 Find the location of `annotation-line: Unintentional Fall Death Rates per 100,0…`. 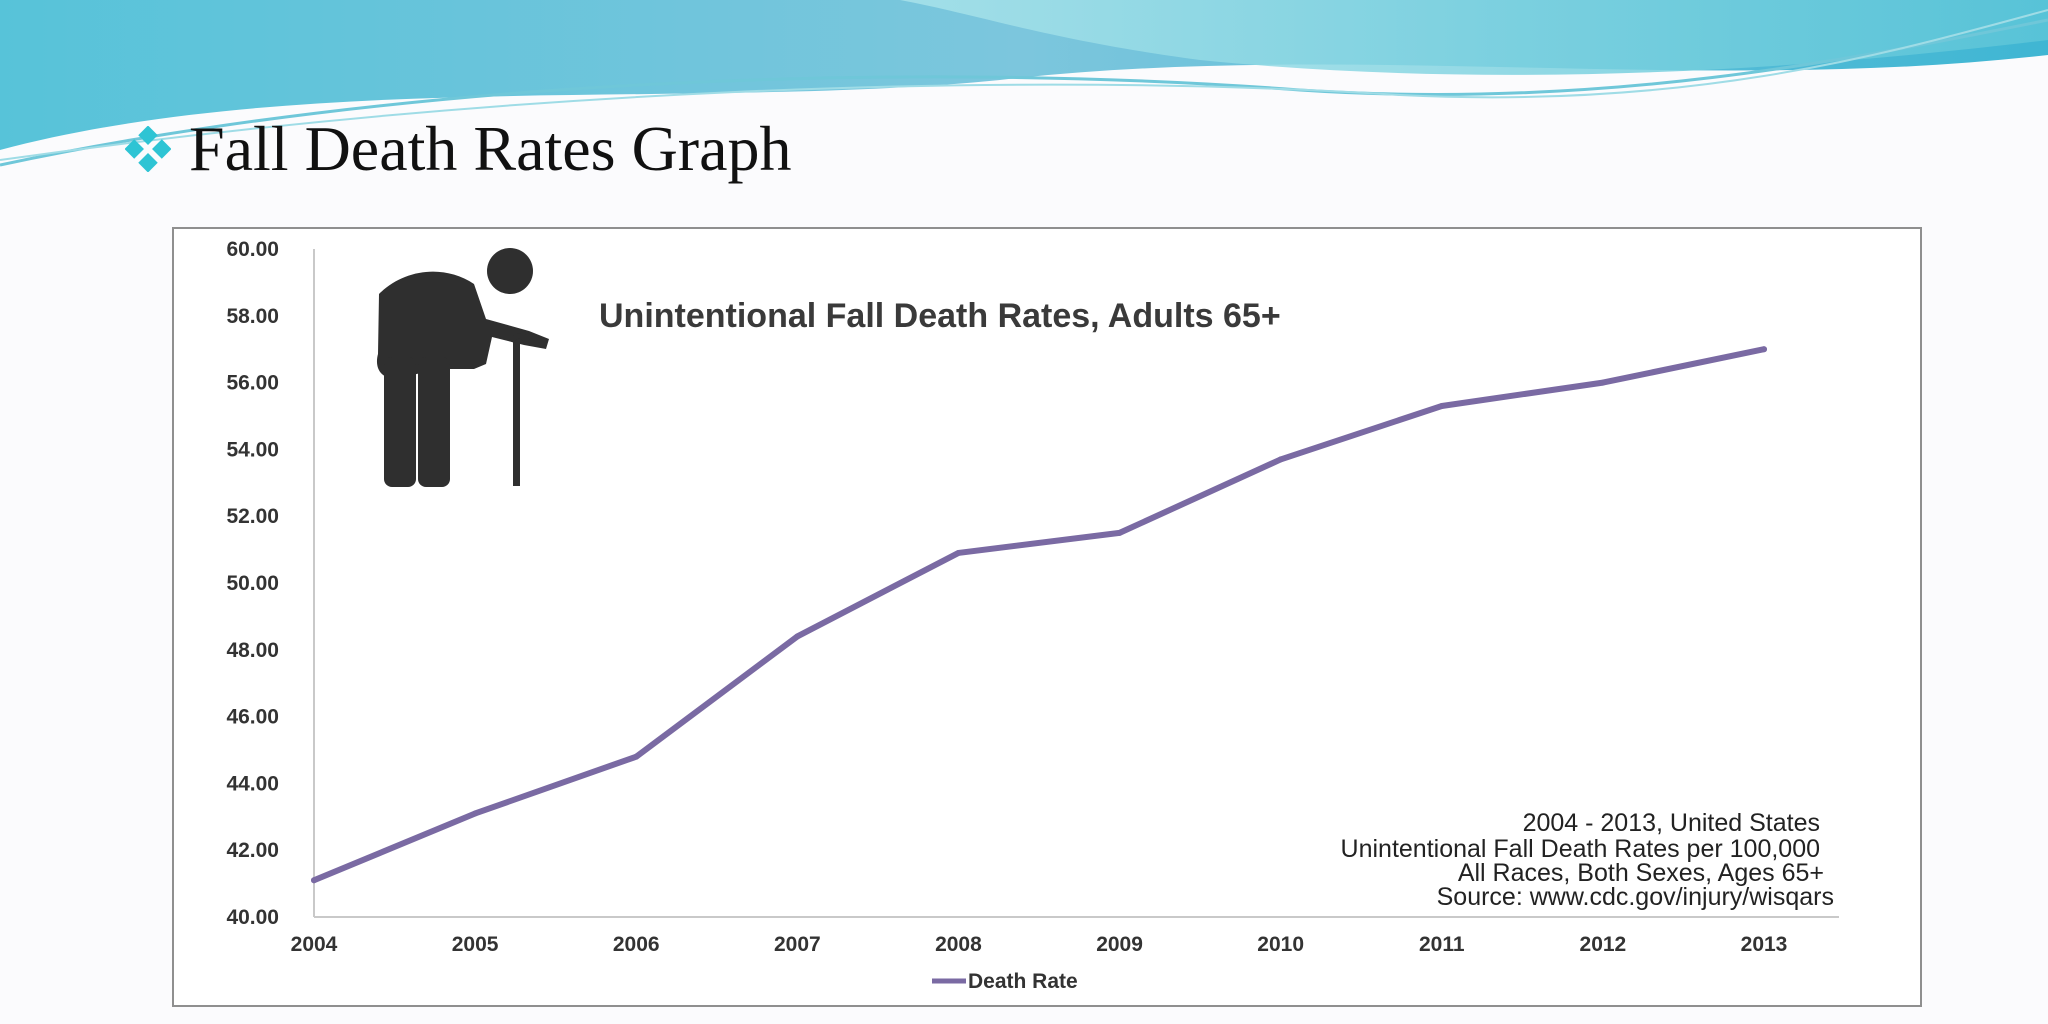

annotation-line: Unintentional Fall Death Rates per 100,0… is located at coordinates (1580, 849).